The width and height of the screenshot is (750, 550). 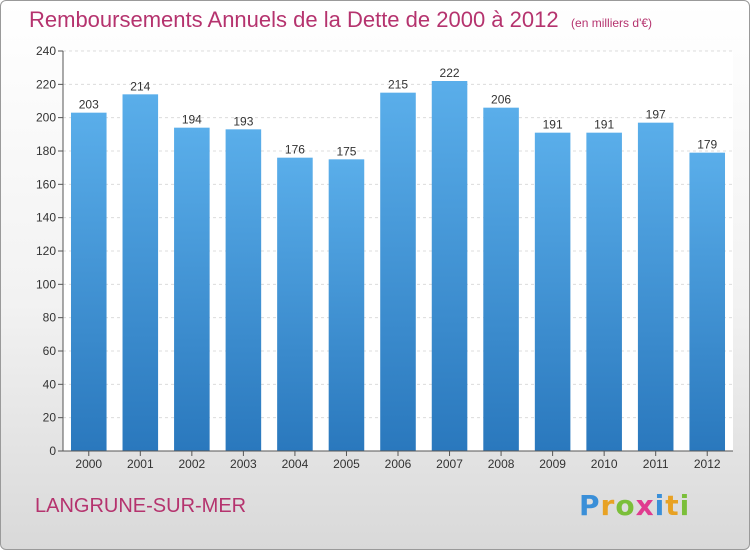 What do you see at coordinates (46, 51) in the screenshot?
I see `y-tick-label: 240` at bounding box center [46, 51].